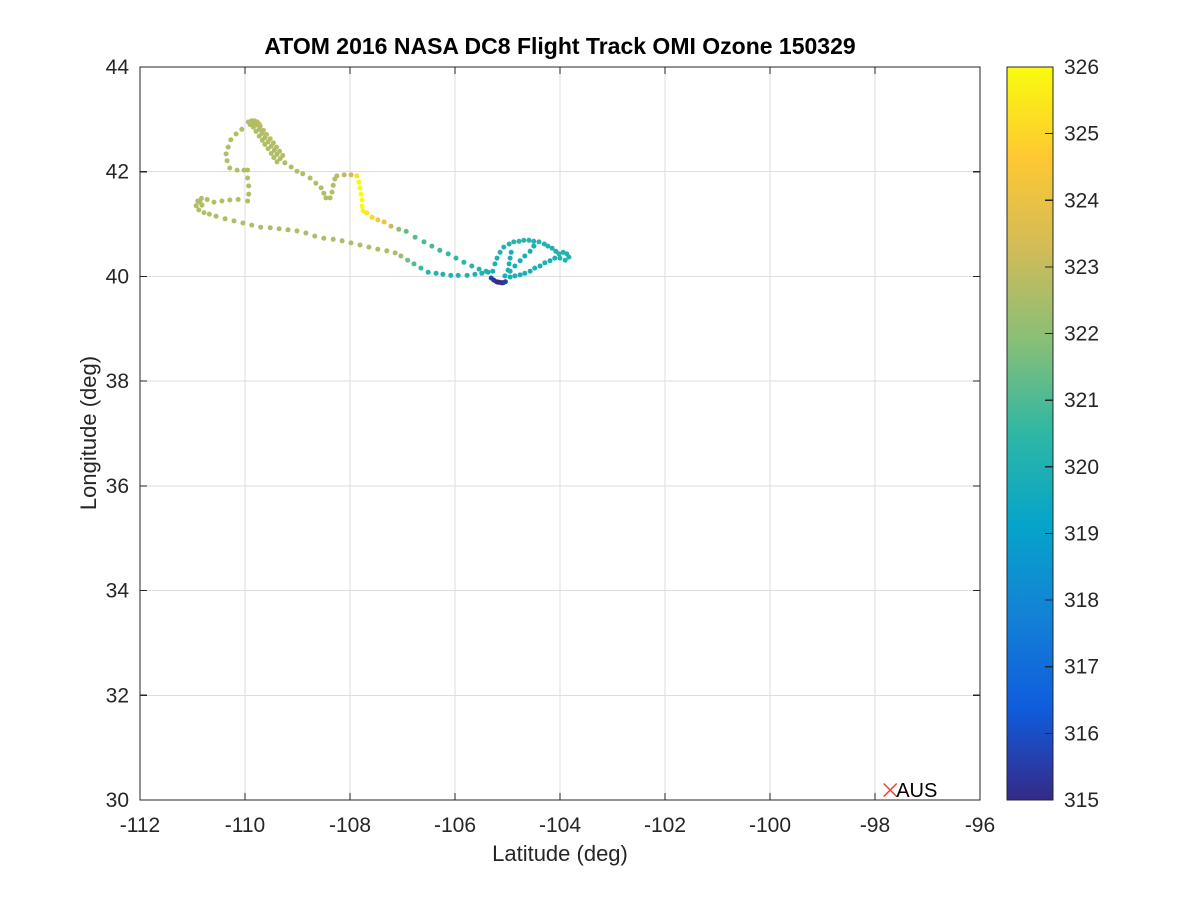 This screenshot has width=1200, height=900. What do you see at coordinates (140, 825) in the screenshot?
I see `x-tick-label: -112` at bounding box center [140, 825].